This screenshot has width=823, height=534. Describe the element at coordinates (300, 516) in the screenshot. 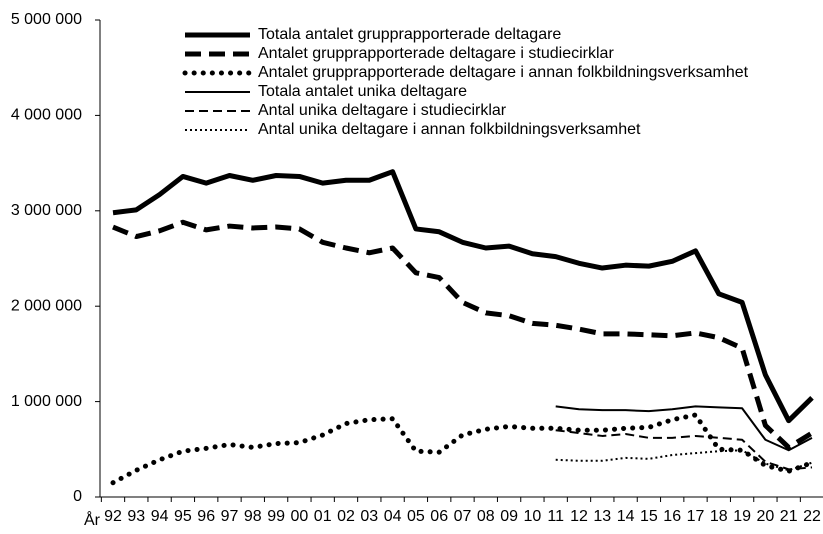

I see `x-tick-label: 00` at that location.